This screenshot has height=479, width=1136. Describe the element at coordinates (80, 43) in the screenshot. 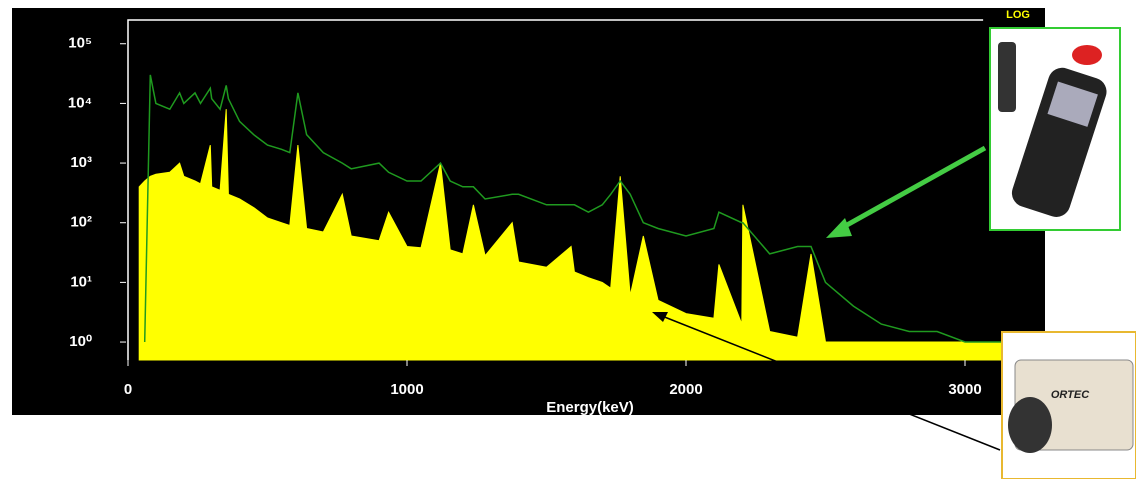

I see `y-tick-label: 10⁵` at that location.